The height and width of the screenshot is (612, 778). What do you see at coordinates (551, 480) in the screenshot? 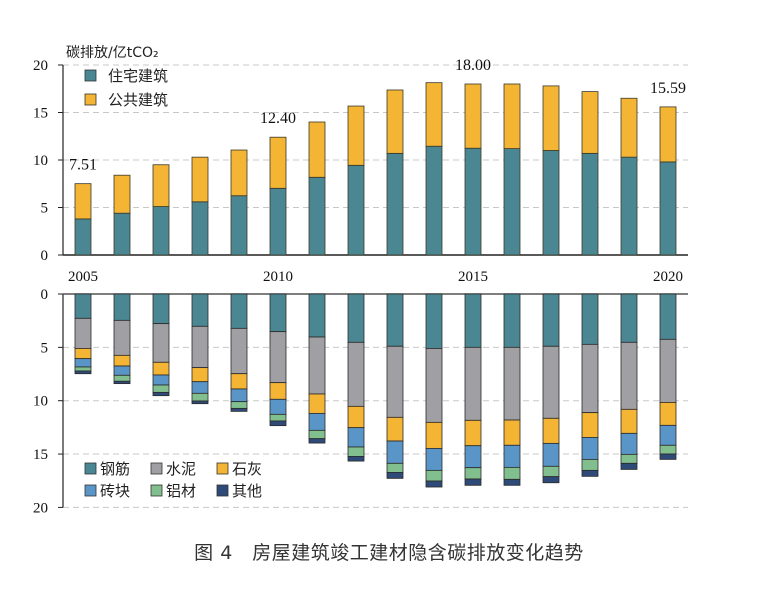
I see `bottom-bar-other-2017` at bounding box center [551, 480].